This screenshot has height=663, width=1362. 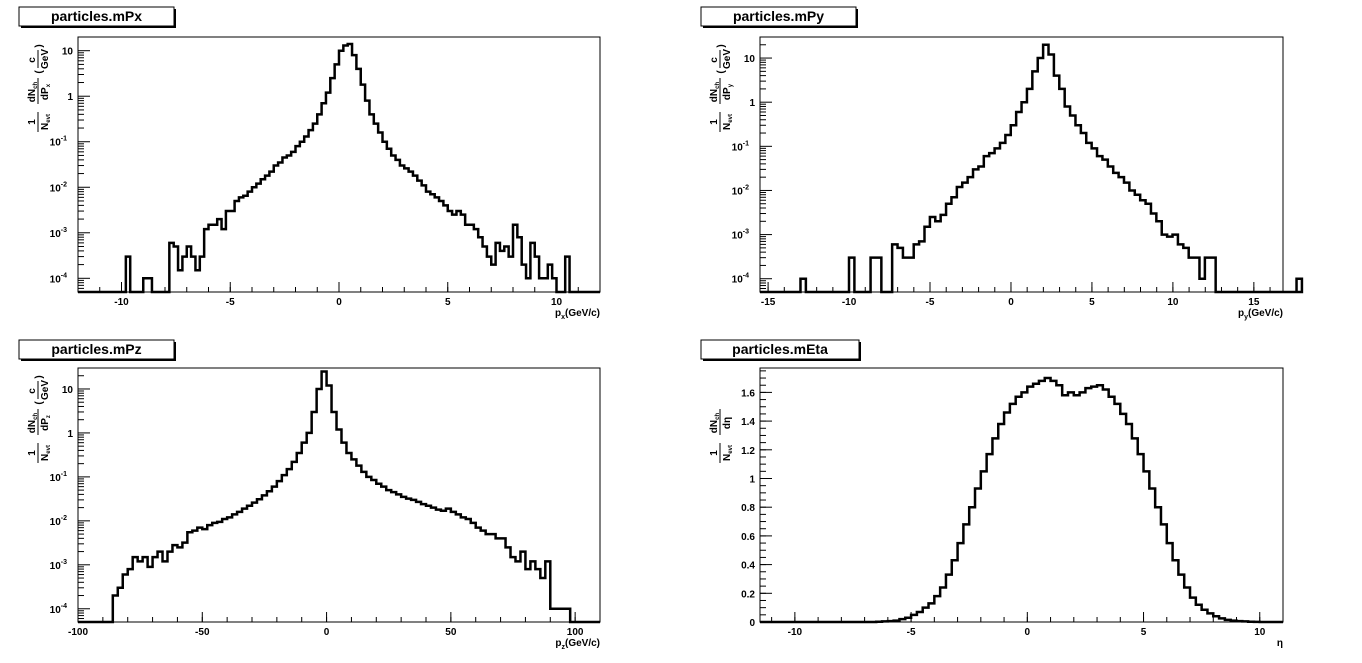 What do you see at coordinates (202, 632) in the screenshot?
I see `x-tick-label: -50` at bounding box center [202, 632].